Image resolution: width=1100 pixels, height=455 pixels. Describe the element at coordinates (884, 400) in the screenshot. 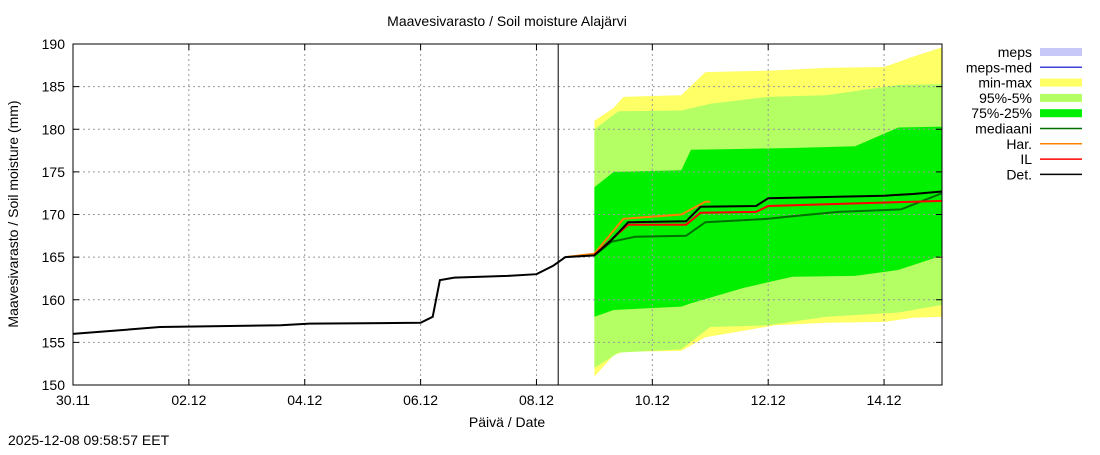

I see `x-tick-label: 14.12` at that location.